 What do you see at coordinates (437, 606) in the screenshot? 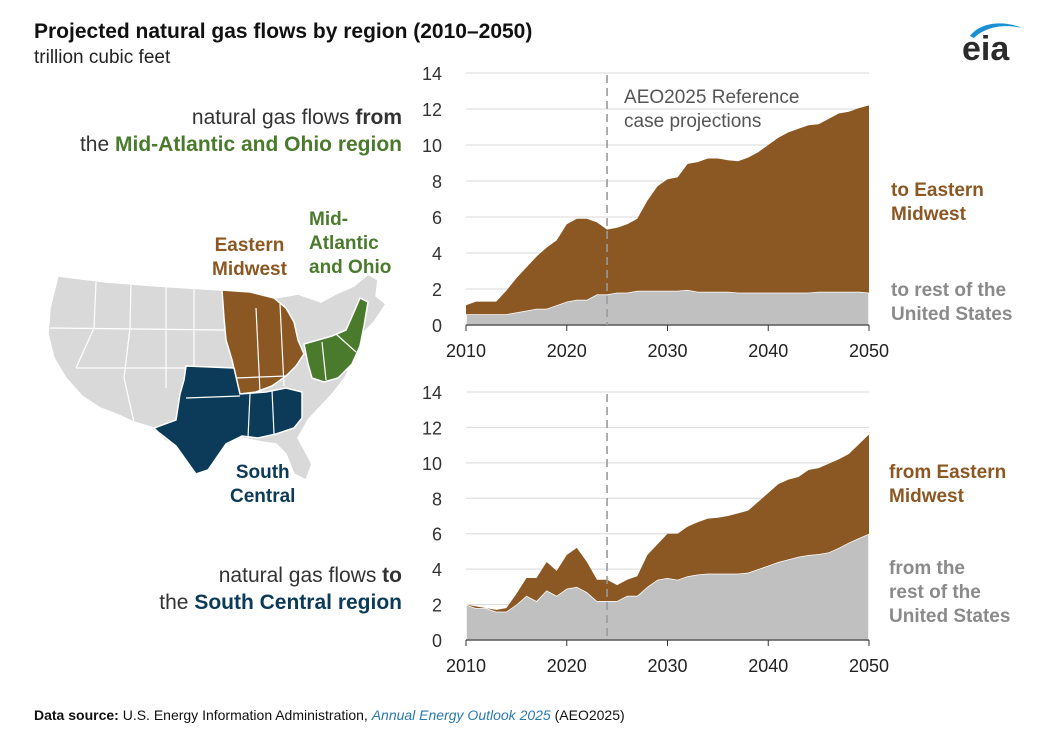
I see `bottom-ytick-label: 2` at bounding box center [437, 606].